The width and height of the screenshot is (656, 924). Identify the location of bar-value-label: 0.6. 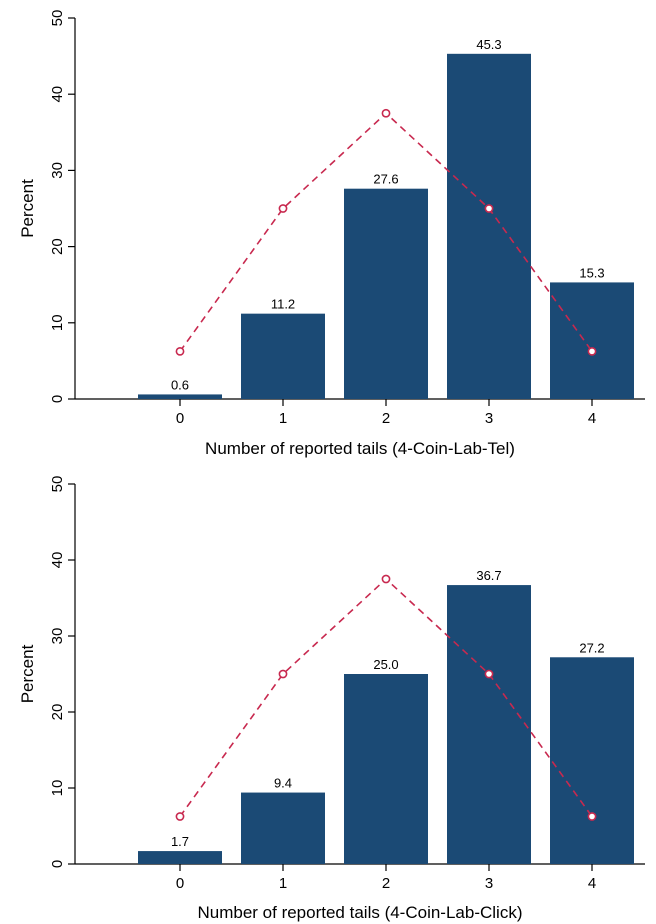
(180, 384).